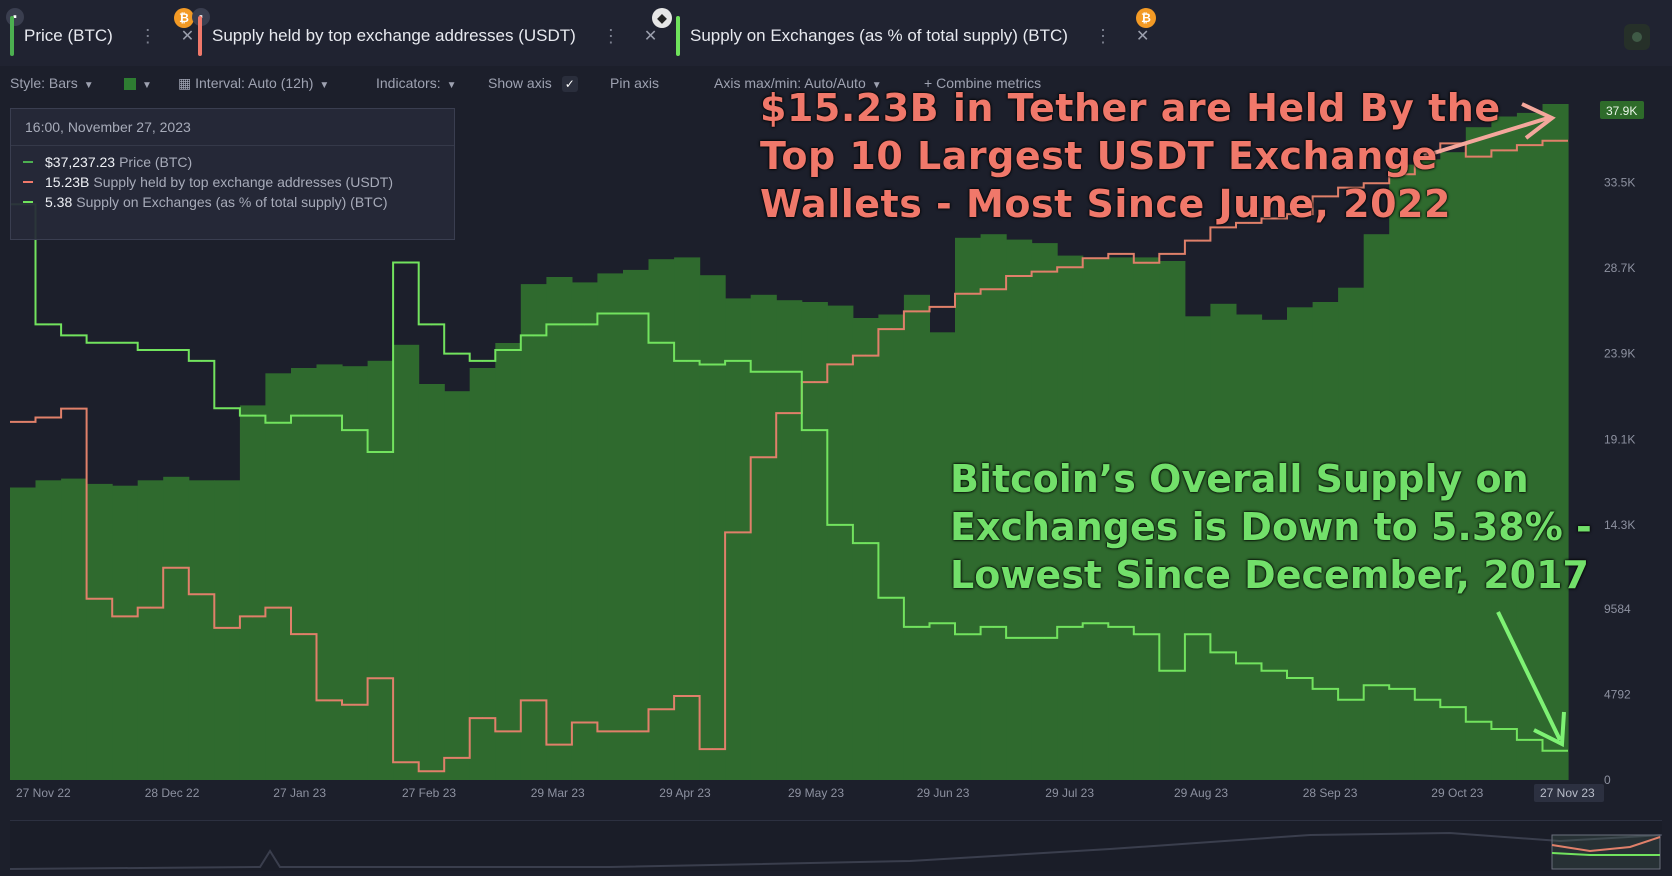 This screenshot has height=876, width=1672. I want to click on legend-swatch, so click(28, 182).